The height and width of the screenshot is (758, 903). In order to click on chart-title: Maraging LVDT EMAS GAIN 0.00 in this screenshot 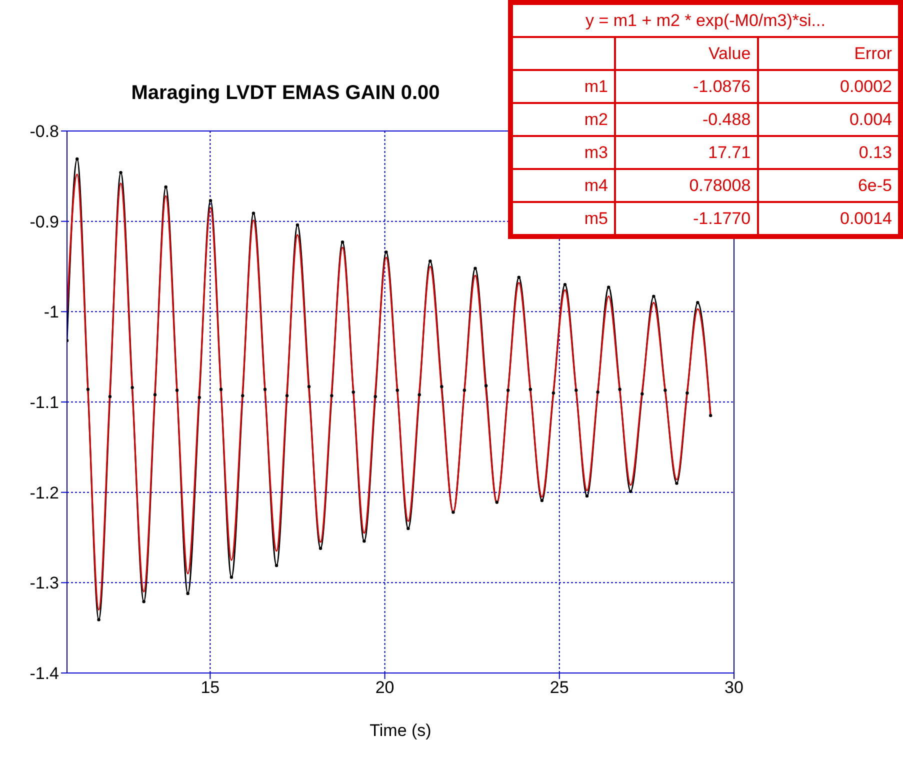, I will do `click(285, 93)`.